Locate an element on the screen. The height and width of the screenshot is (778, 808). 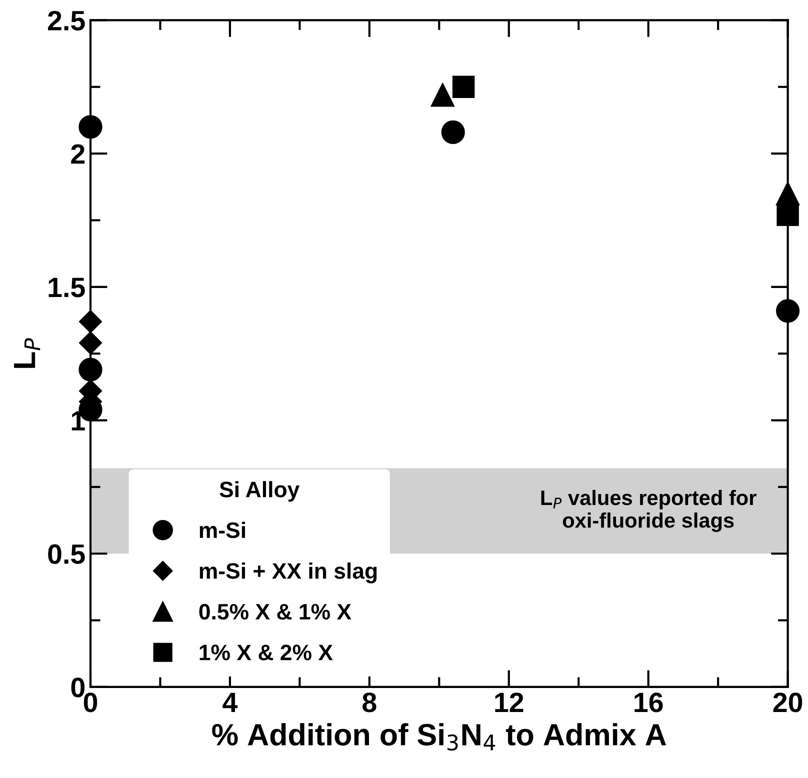
y-tick-label: 0 is located at coordinates (77, 688).